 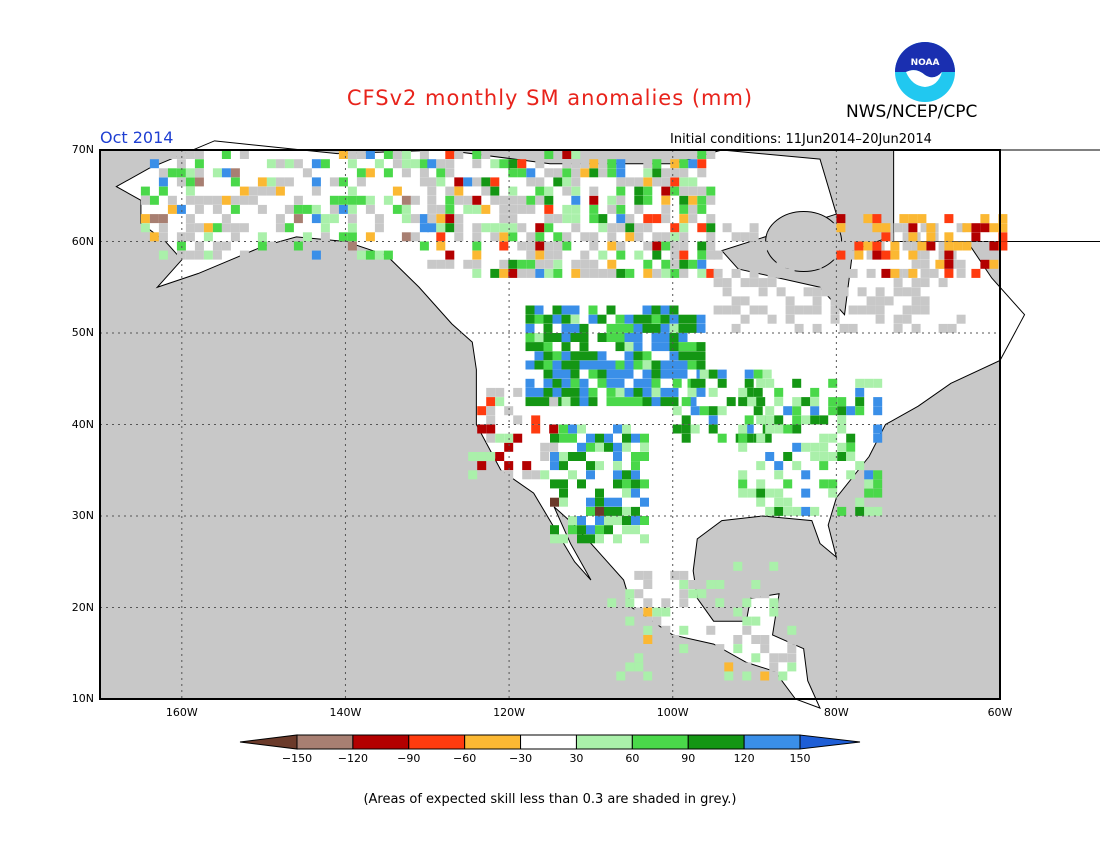 What do you see at coordinates (297, 758) in the screenshot?
I see `colorbar-tick-label: −150` at bounding box center [297, 758].